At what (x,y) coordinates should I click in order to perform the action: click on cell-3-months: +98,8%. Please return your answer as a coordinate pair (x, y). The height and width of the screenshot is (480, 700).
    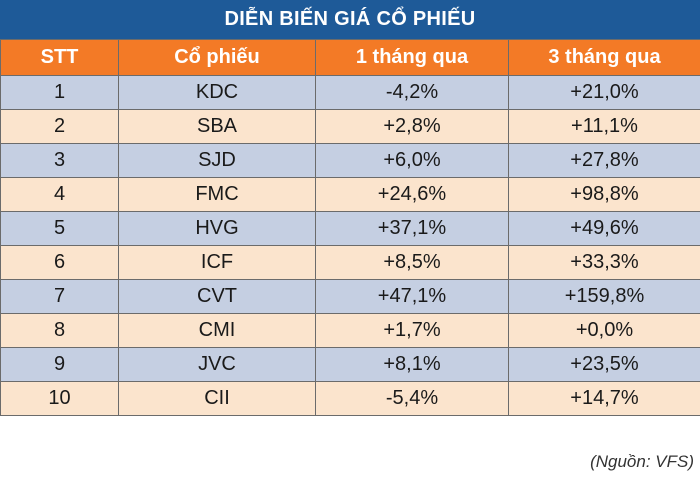
    Looking at the image, I should click on (604, 194).